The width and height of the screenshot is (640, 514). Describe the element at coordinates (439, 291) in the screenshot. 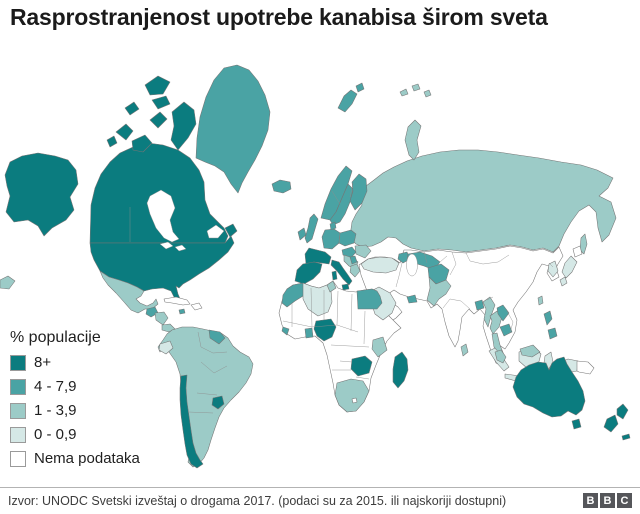

I see `country-pakistan` at that location.